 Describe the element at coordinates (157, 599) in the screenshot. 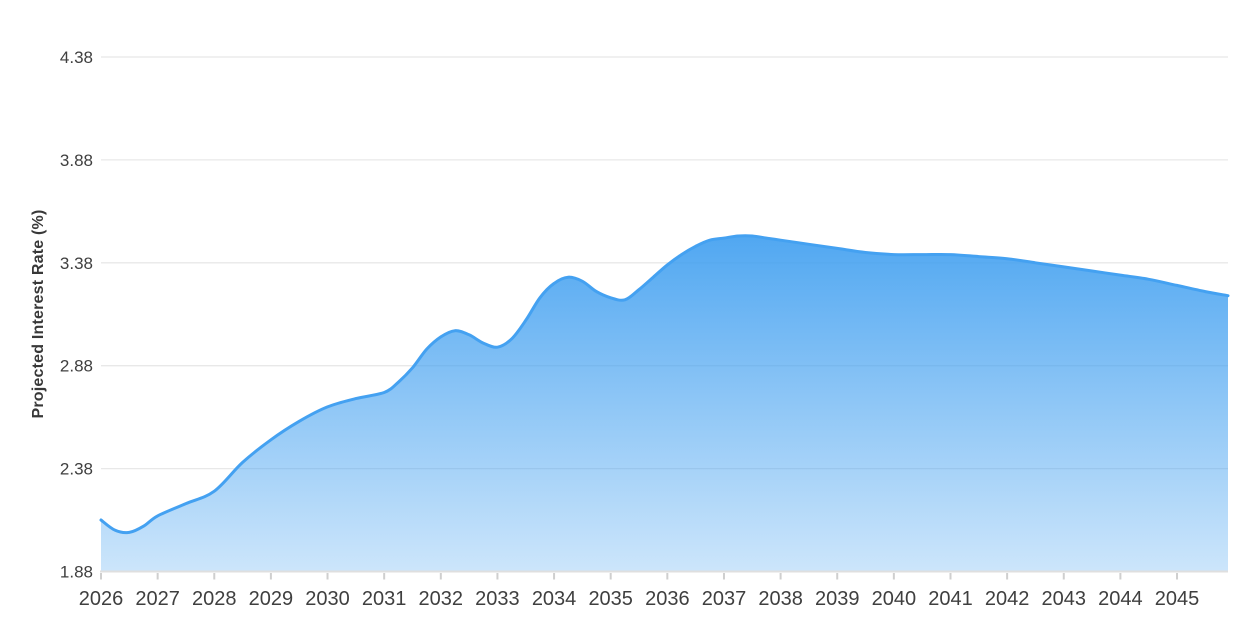

I see `x-tick-label: 2027` at that location.